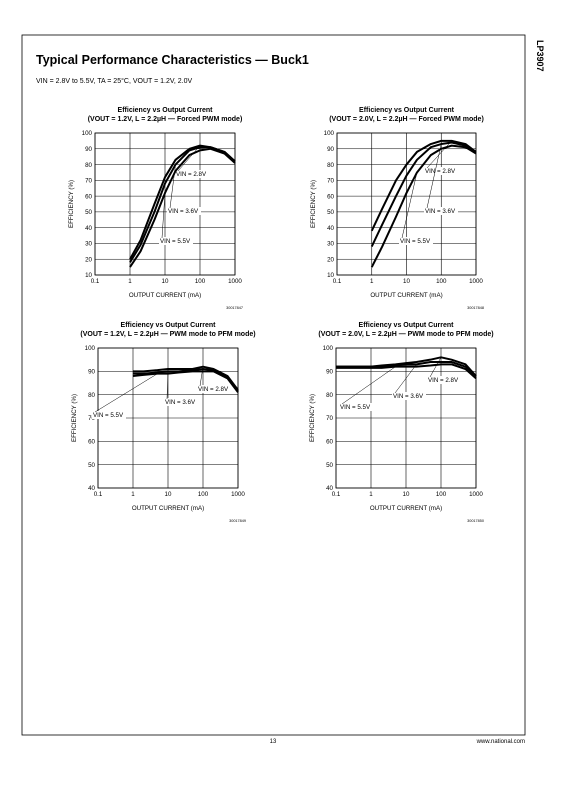  What do you see at coordinates (475, 521) in the screenshot?
I see `figure-id: 30017850` at bounding box center [475, 521].